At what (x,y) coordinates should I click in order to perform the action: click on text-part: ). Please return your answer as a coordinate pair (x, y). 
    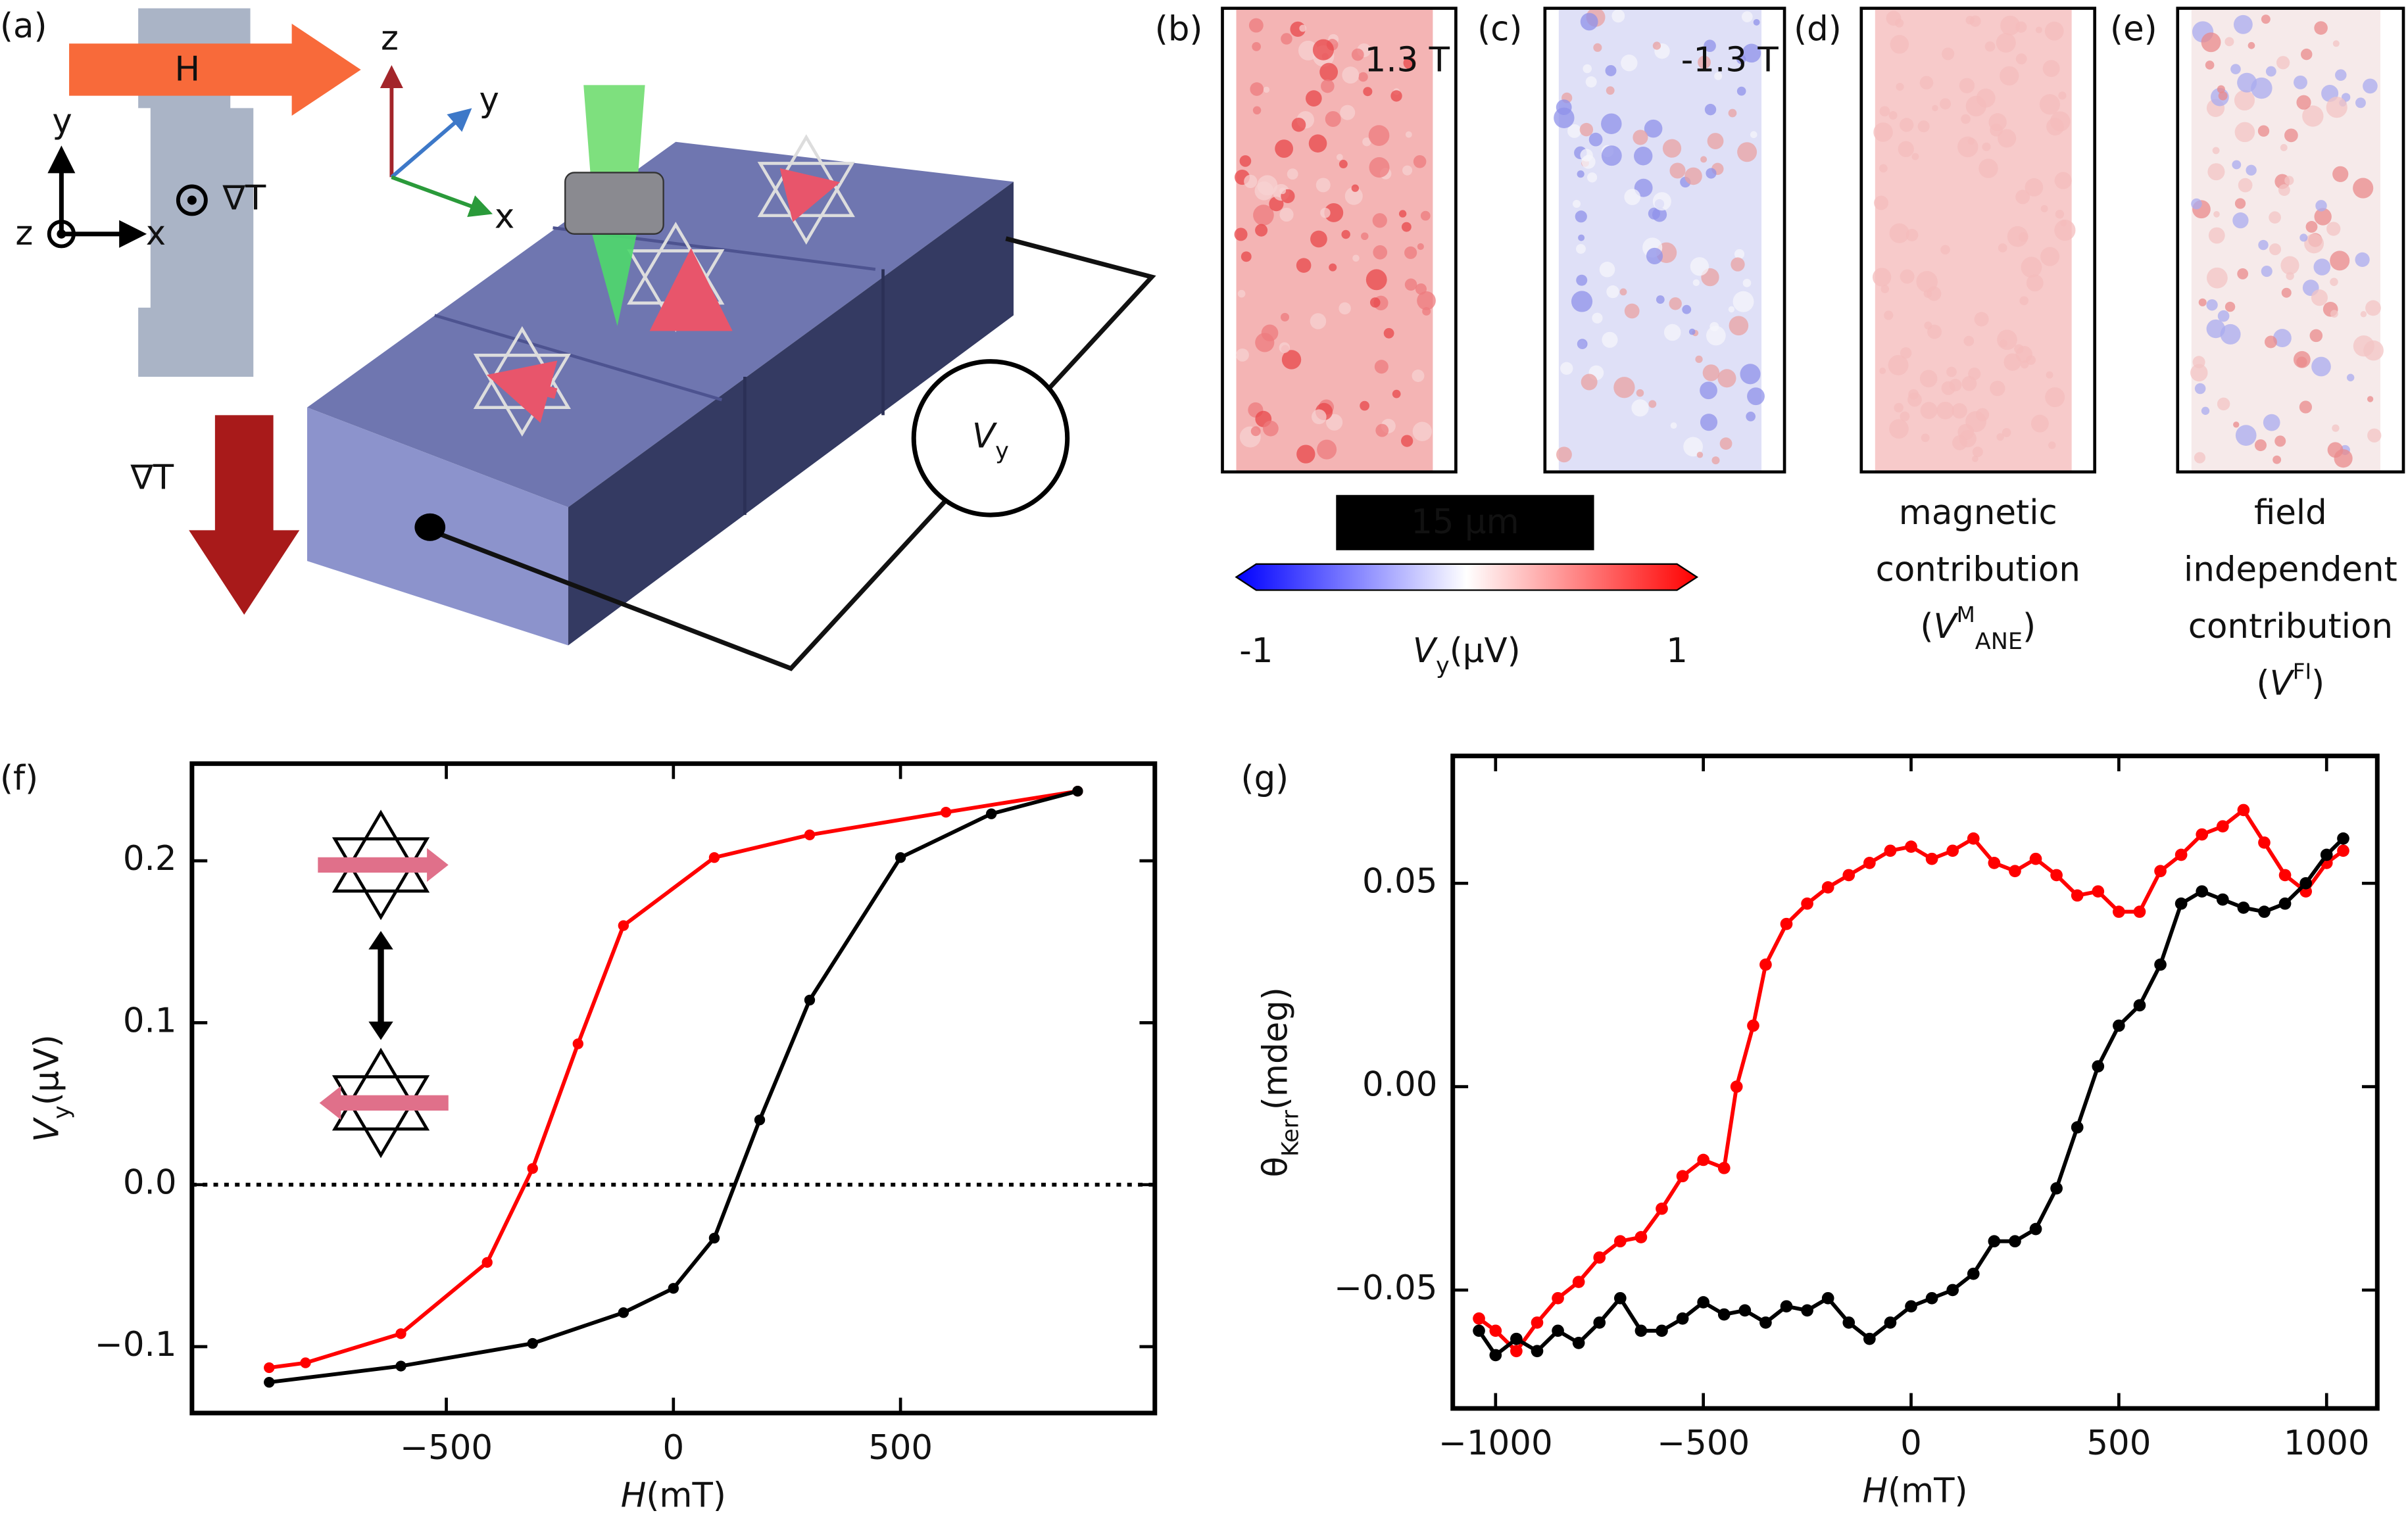
    Looking at the image, I should click on (2317, 683).